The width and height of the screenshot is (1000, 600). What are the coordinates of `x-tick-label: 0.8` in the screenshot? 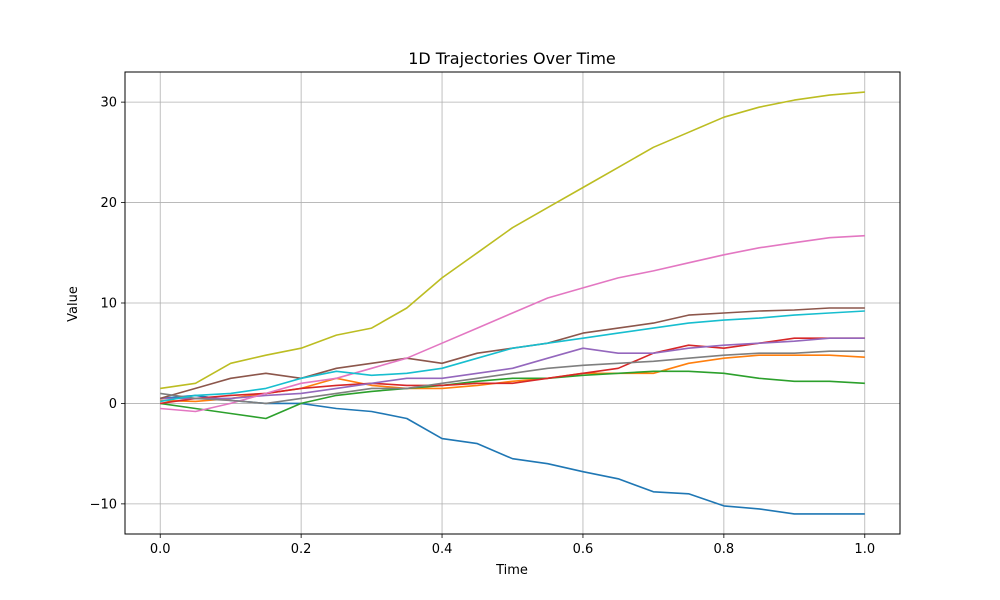 It's located at (724, 549).